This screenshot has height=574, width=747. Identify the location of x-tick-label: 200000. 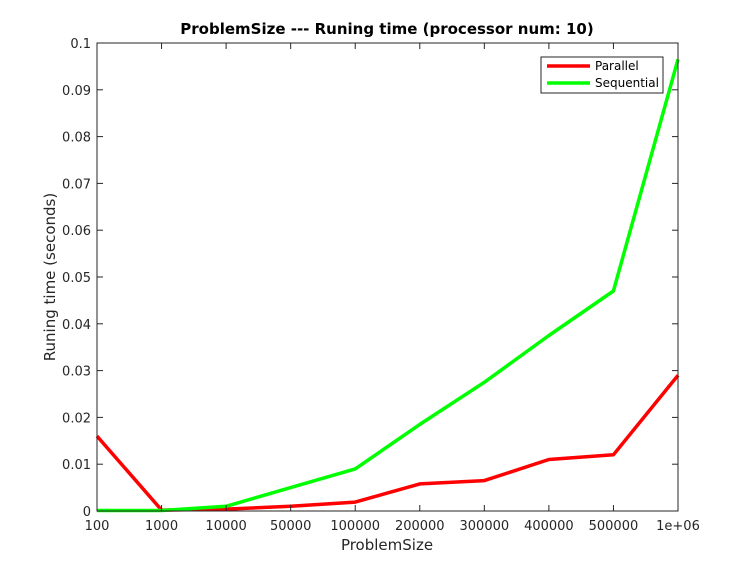
(420, 526).